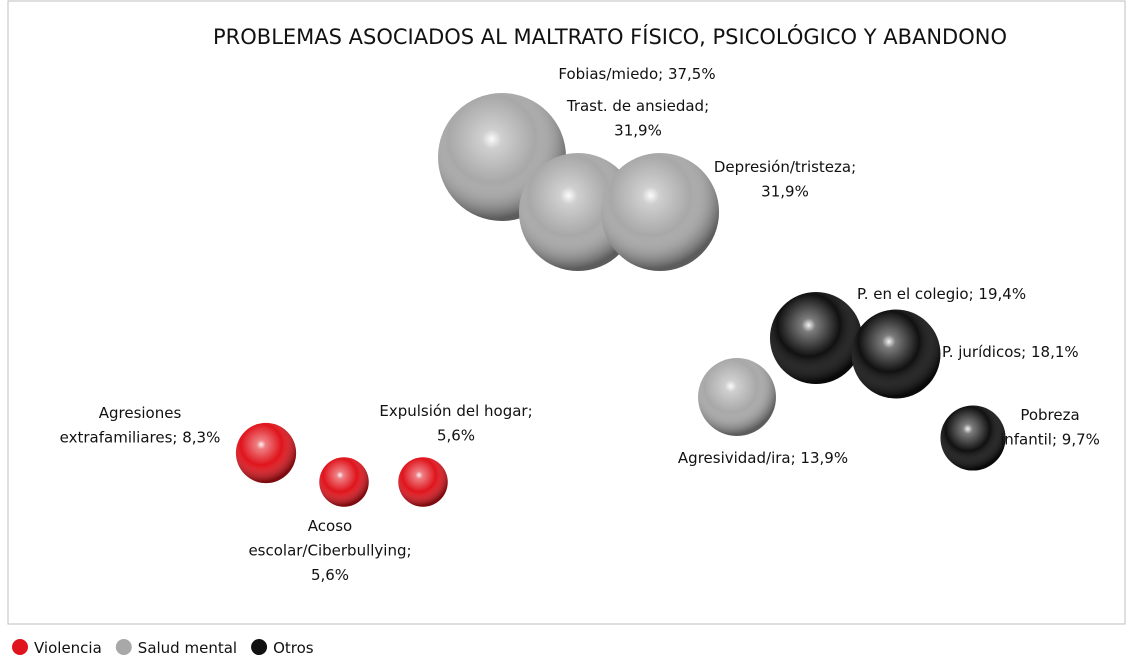  What do you see at coordinates (187, 648) in the screenshot?
I see `legend-label: Salud mental` at bounding box center [187, 648].